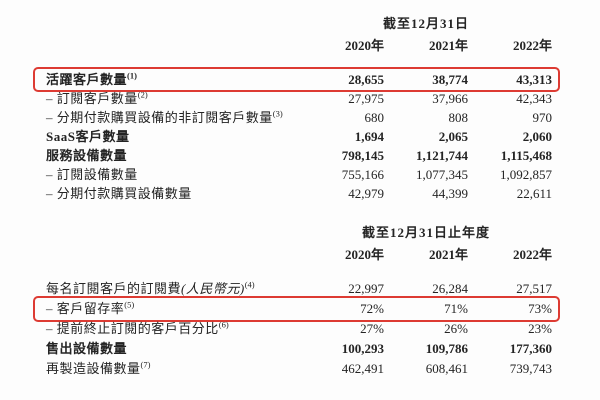 The height and width of the screenshot is (400, 600). I want to click on value-cell: 27,517, so click(534, 288).